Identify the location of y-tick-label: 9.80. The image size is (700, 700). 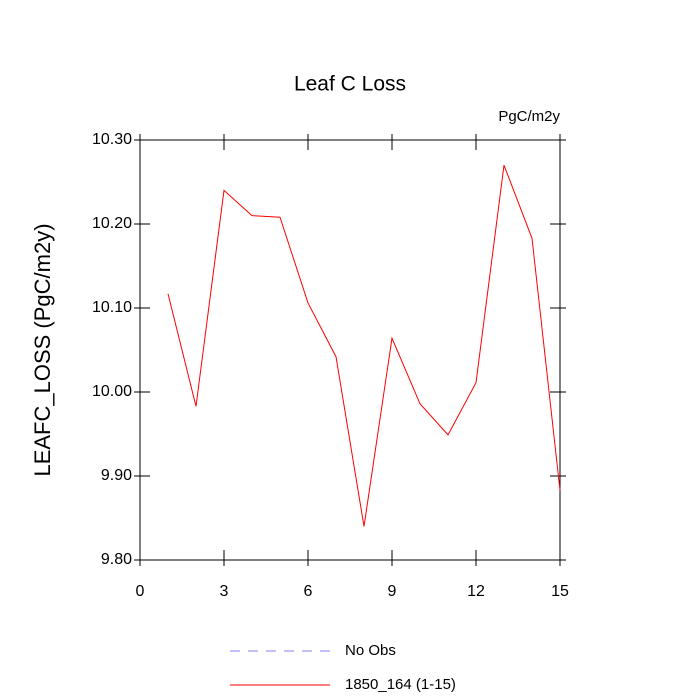
(116, 559).